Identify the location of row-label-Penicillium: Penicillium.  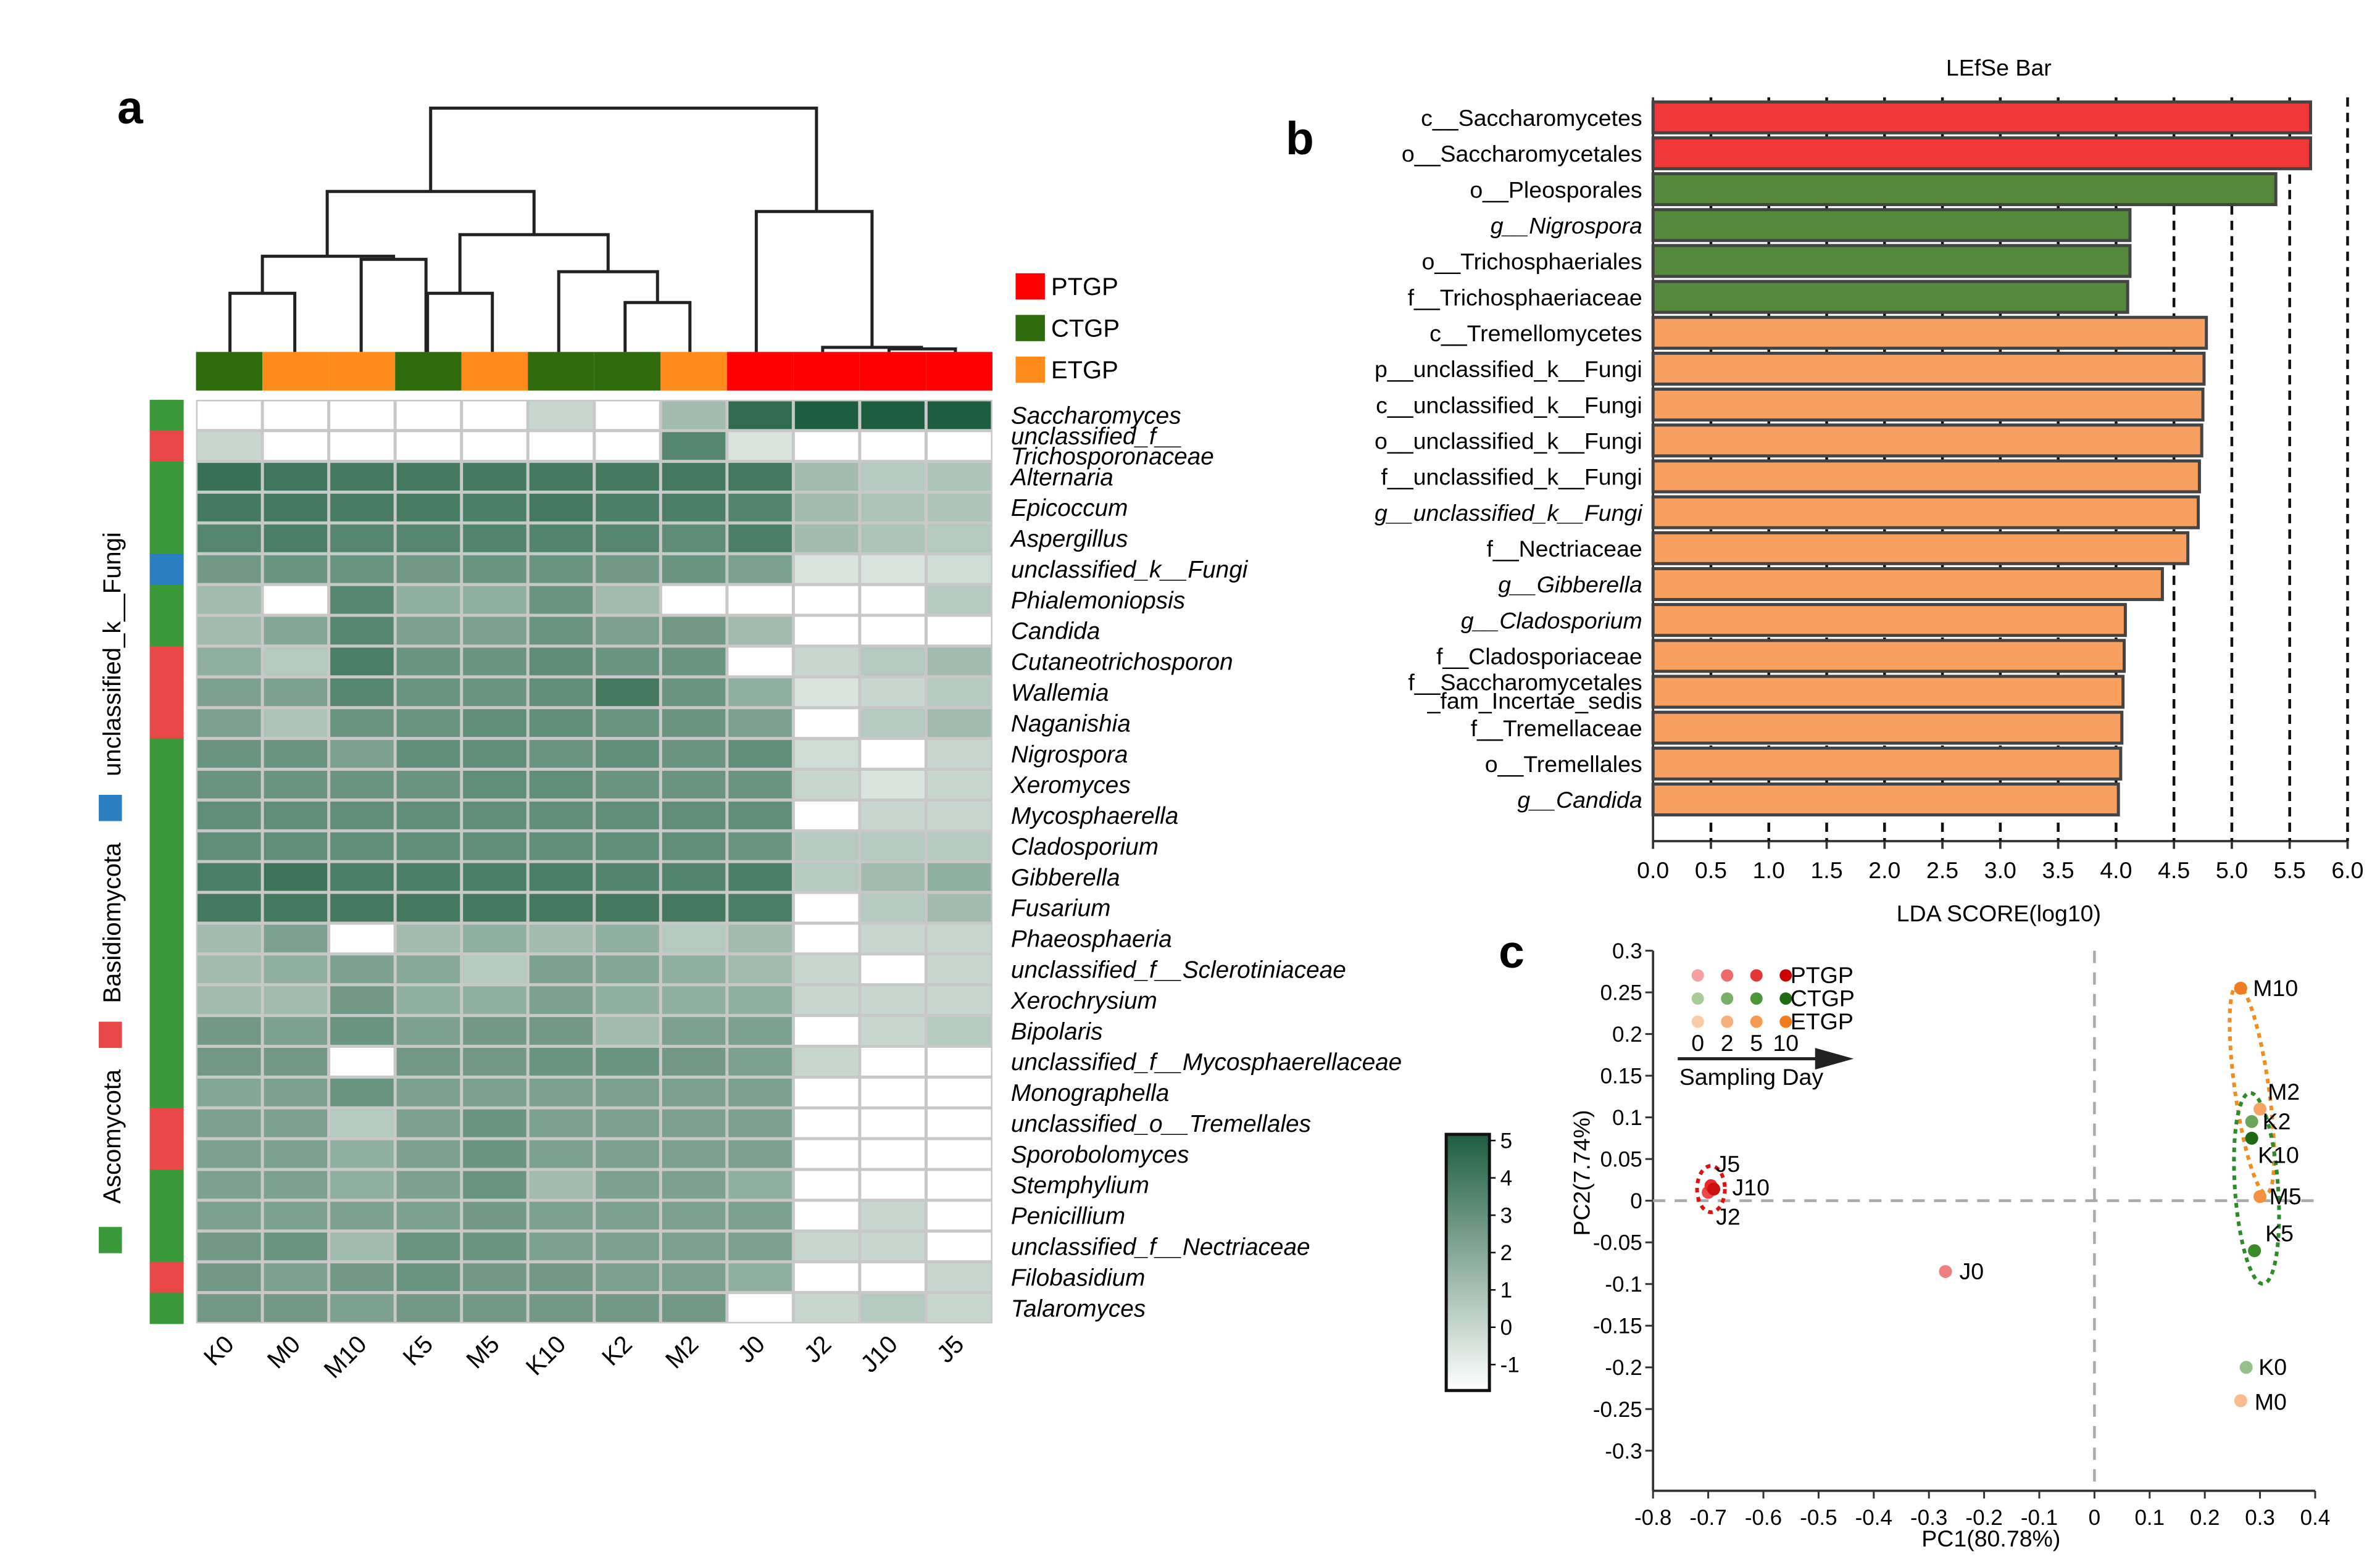
(1068, 1216).